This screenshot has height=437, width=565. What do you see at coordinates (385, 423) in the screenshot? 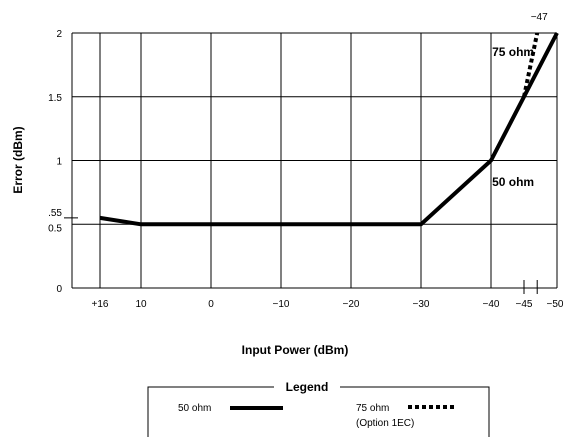
I see `legend-sublabel-75-ohm: (Option 1EC)` at bounding box center [385, 423].